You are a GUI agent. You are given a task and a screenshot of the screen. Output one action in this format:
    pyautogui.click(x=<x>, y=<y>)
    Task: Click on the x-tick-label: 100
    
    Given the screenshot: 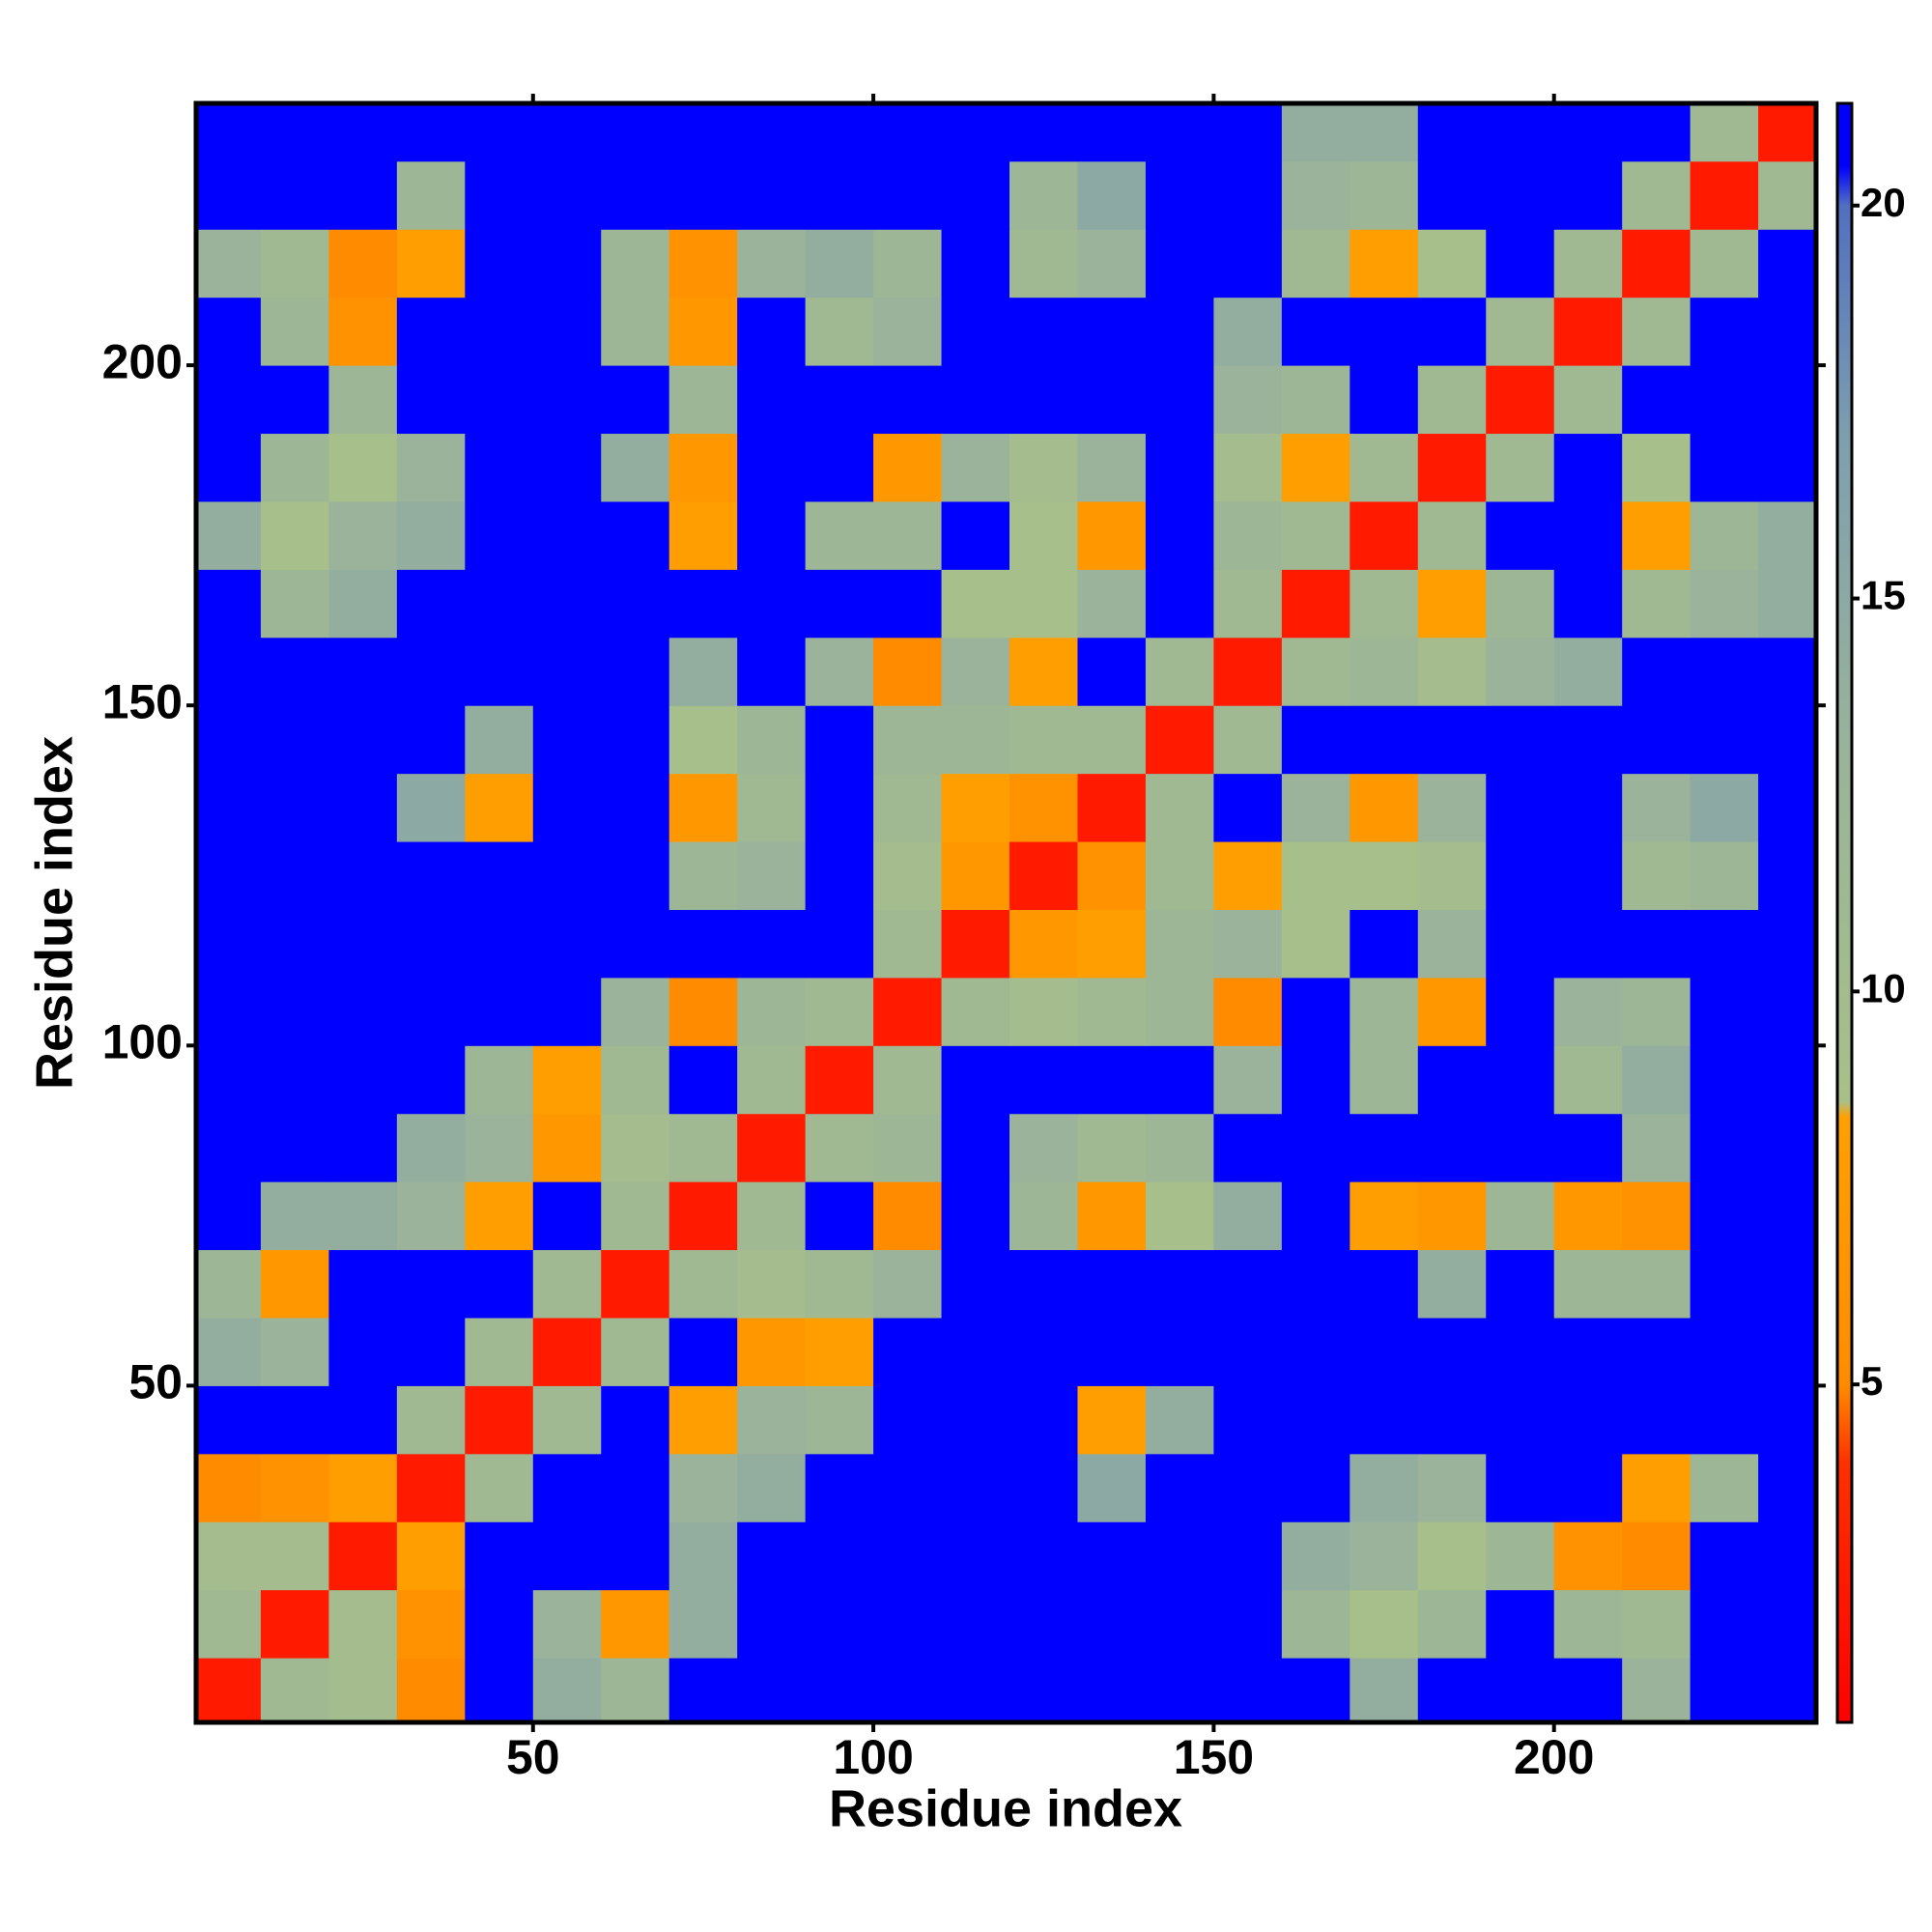 What is the action you would take?
    pyautogui.click(x=873, y=1757)
    